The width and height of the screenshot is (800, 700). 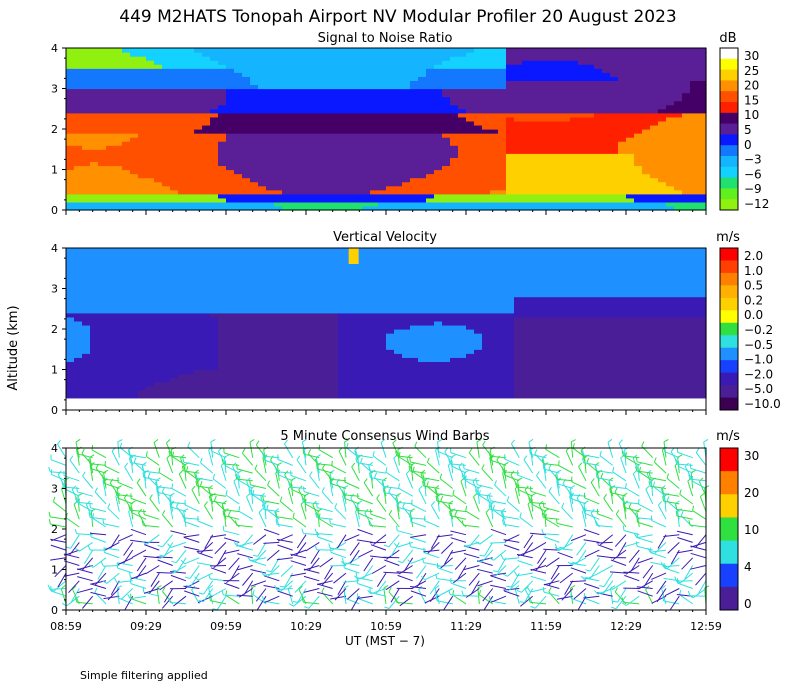 I want to click on colorbar-label: −0.2, so click(x=758, y=330).